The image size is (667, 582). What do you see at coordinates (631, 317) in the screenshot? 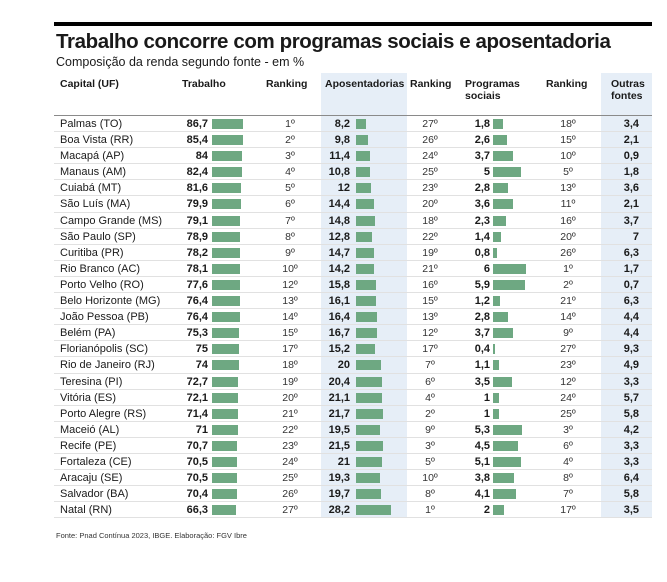
I see `outras-value: 4,4` at bounding box center [631, 317].